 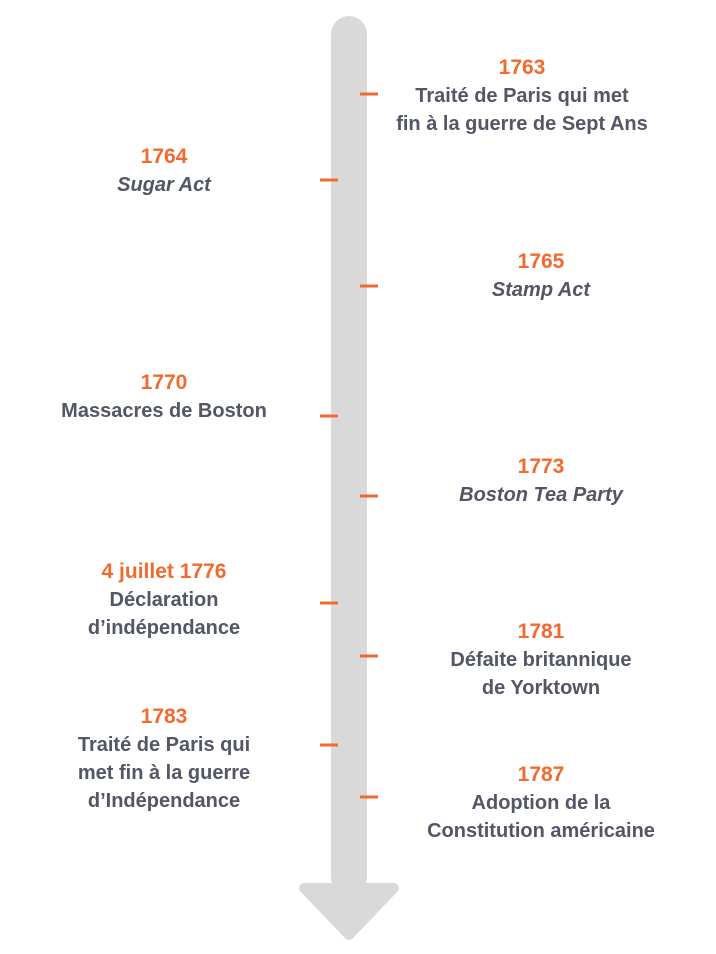 I want to click on event-label: Sugar Act, so click(x=164, y=185).